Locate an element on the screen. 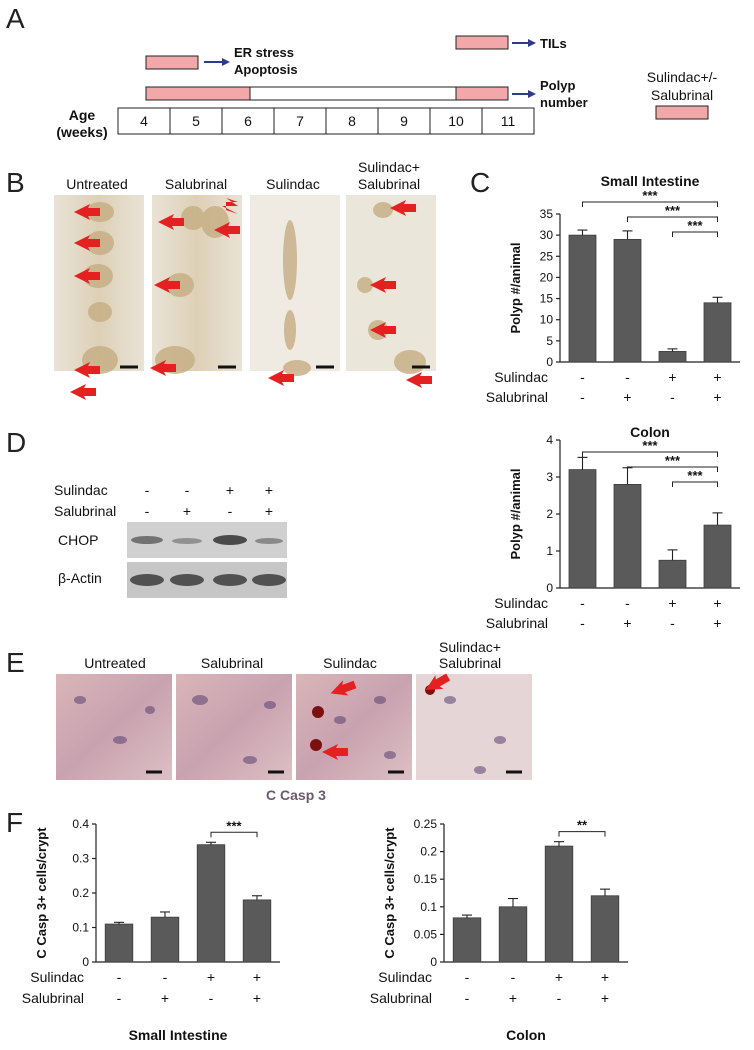  tils-arrowhead is located at coordinates (532, 43).